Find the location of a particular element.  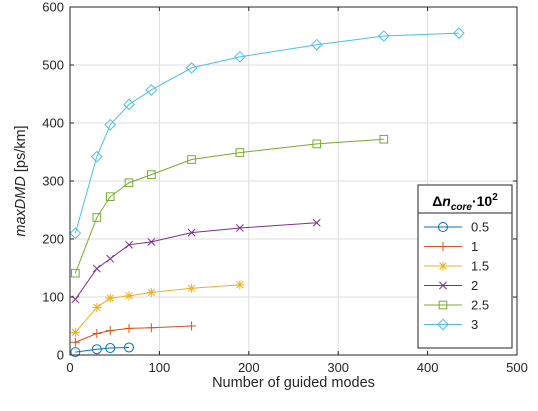

legend-entry-4: 2 is located at coordinates (451, 285).